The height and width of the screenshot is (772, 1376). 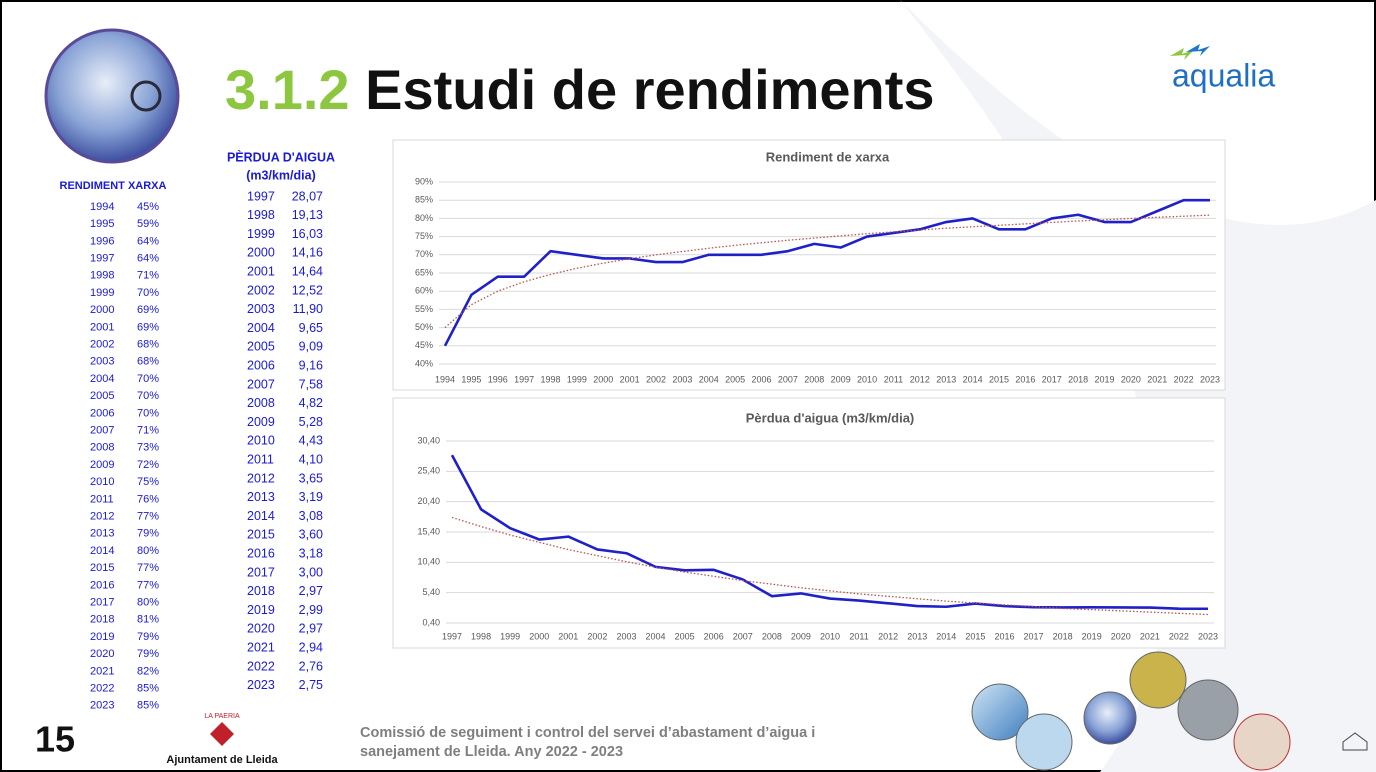 What do you see at coordinates (946, 636) in the screenshot?
I see `x-tick-label: 2014` at bounding box center [946, 636].